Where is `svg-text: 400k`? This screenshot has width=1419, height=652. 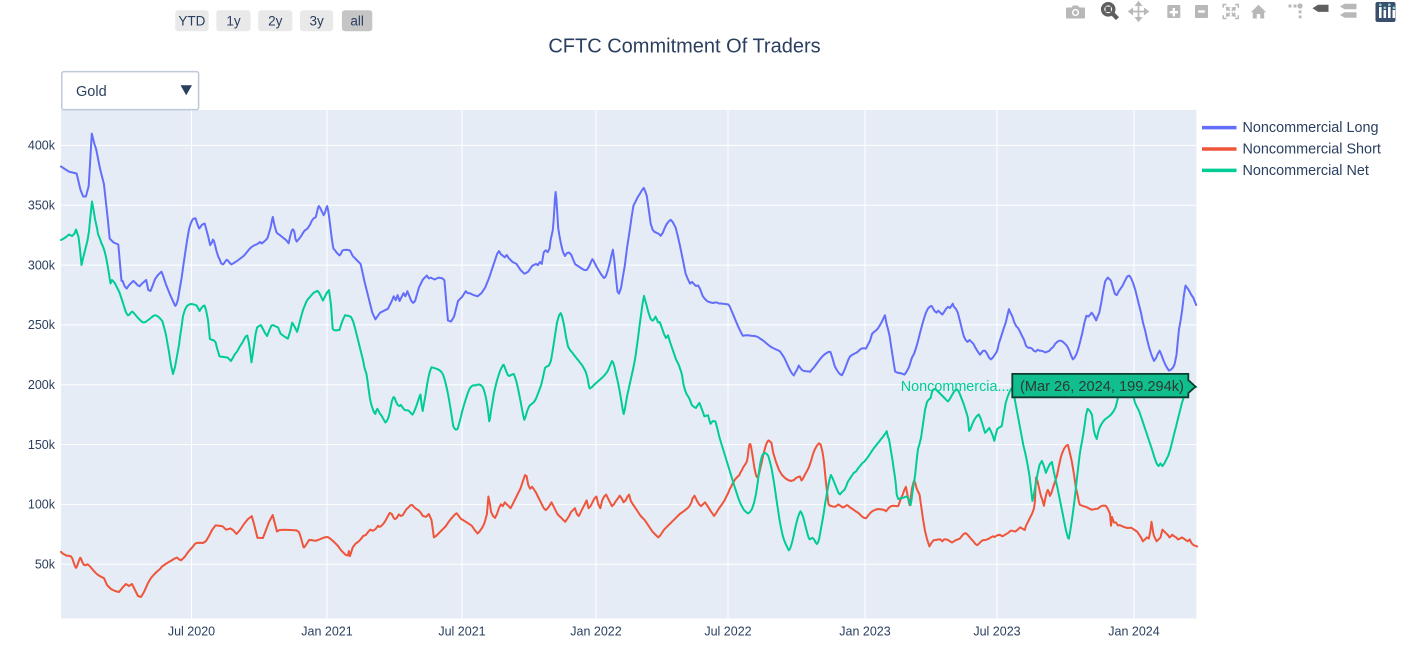 svg-text: 400k is located at coordinates (42, 146).